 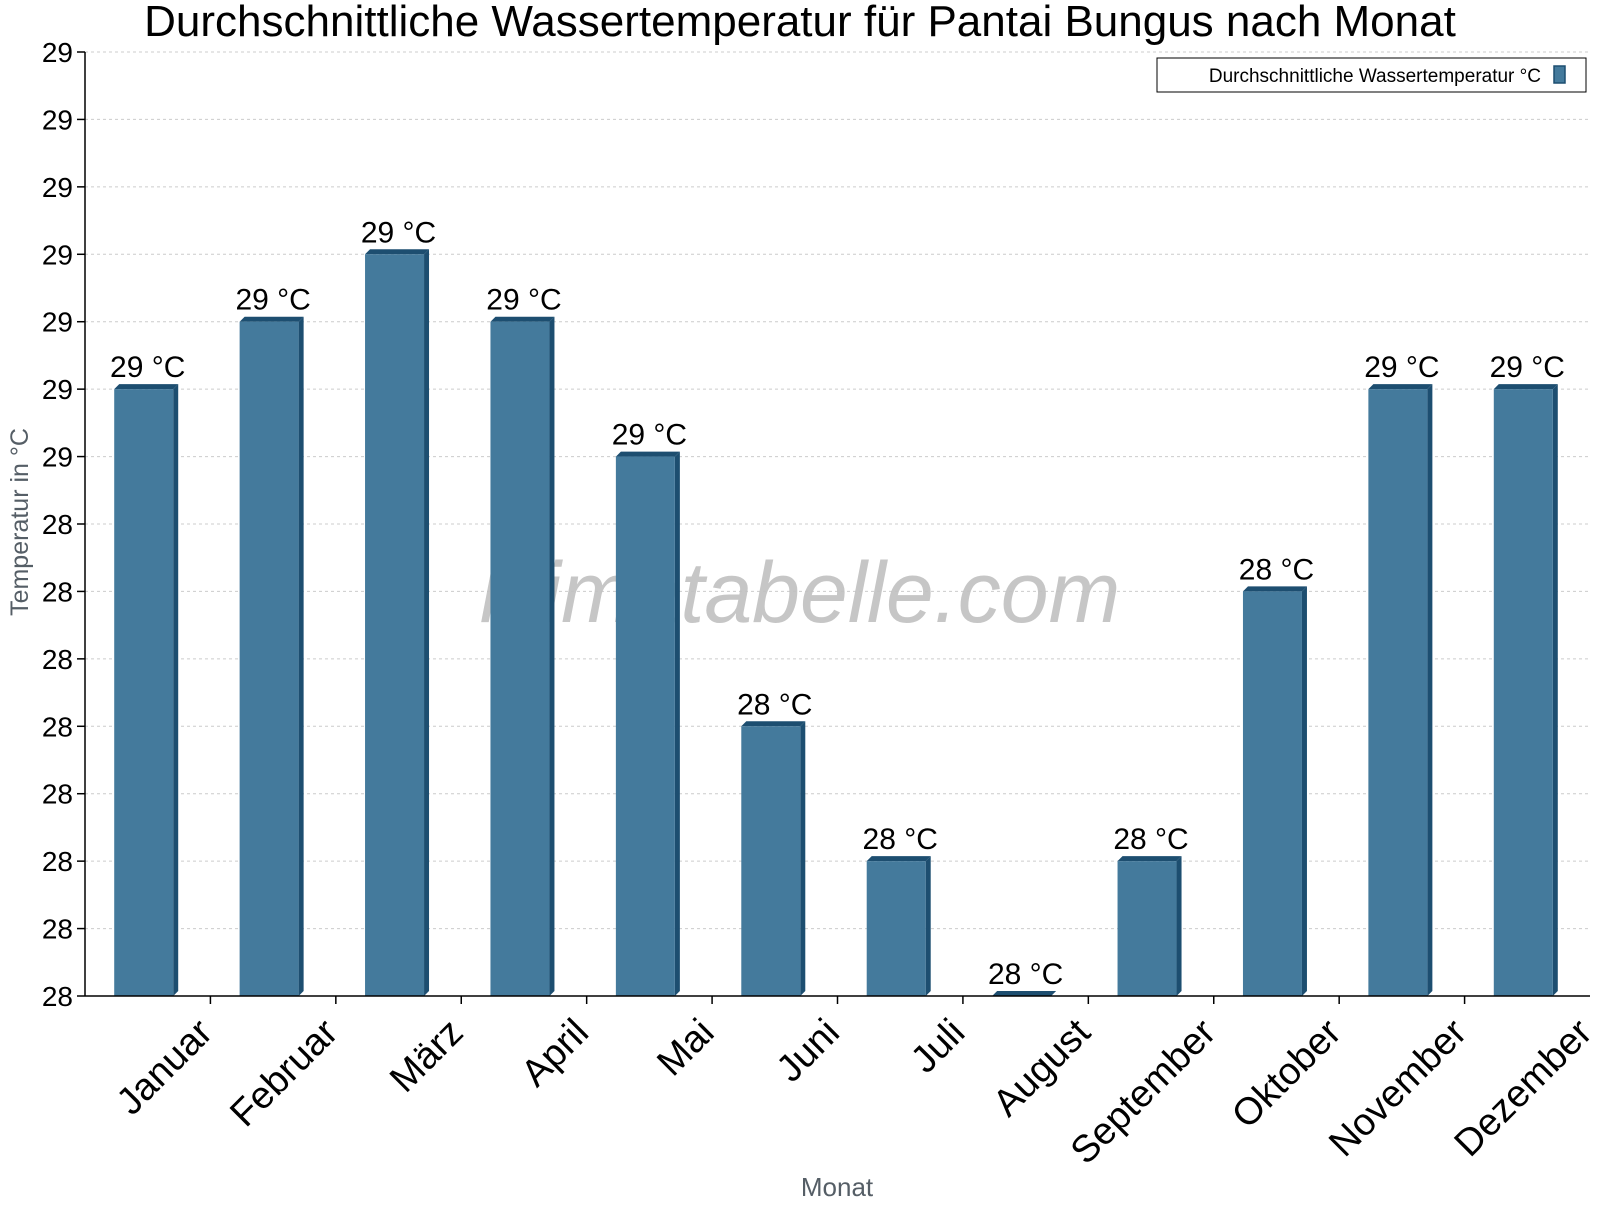 I want to click on x-tick-label: August, so click(x=1042, y=1068).